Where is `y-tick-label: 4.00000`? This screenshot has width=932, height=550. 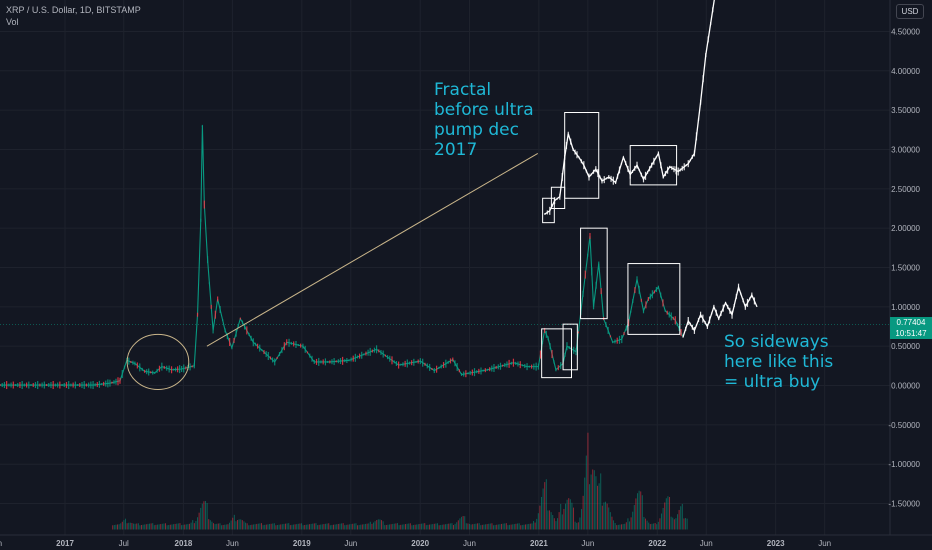 y-tick-label: 4.00000 is located at coordinates (905, 71).